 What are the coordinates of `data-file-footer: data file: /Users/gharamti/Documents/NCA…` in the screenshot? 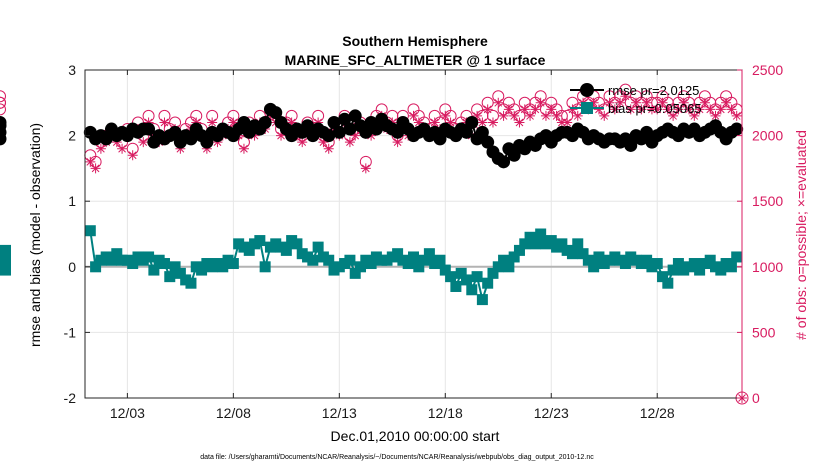 It's located at (397, 457).